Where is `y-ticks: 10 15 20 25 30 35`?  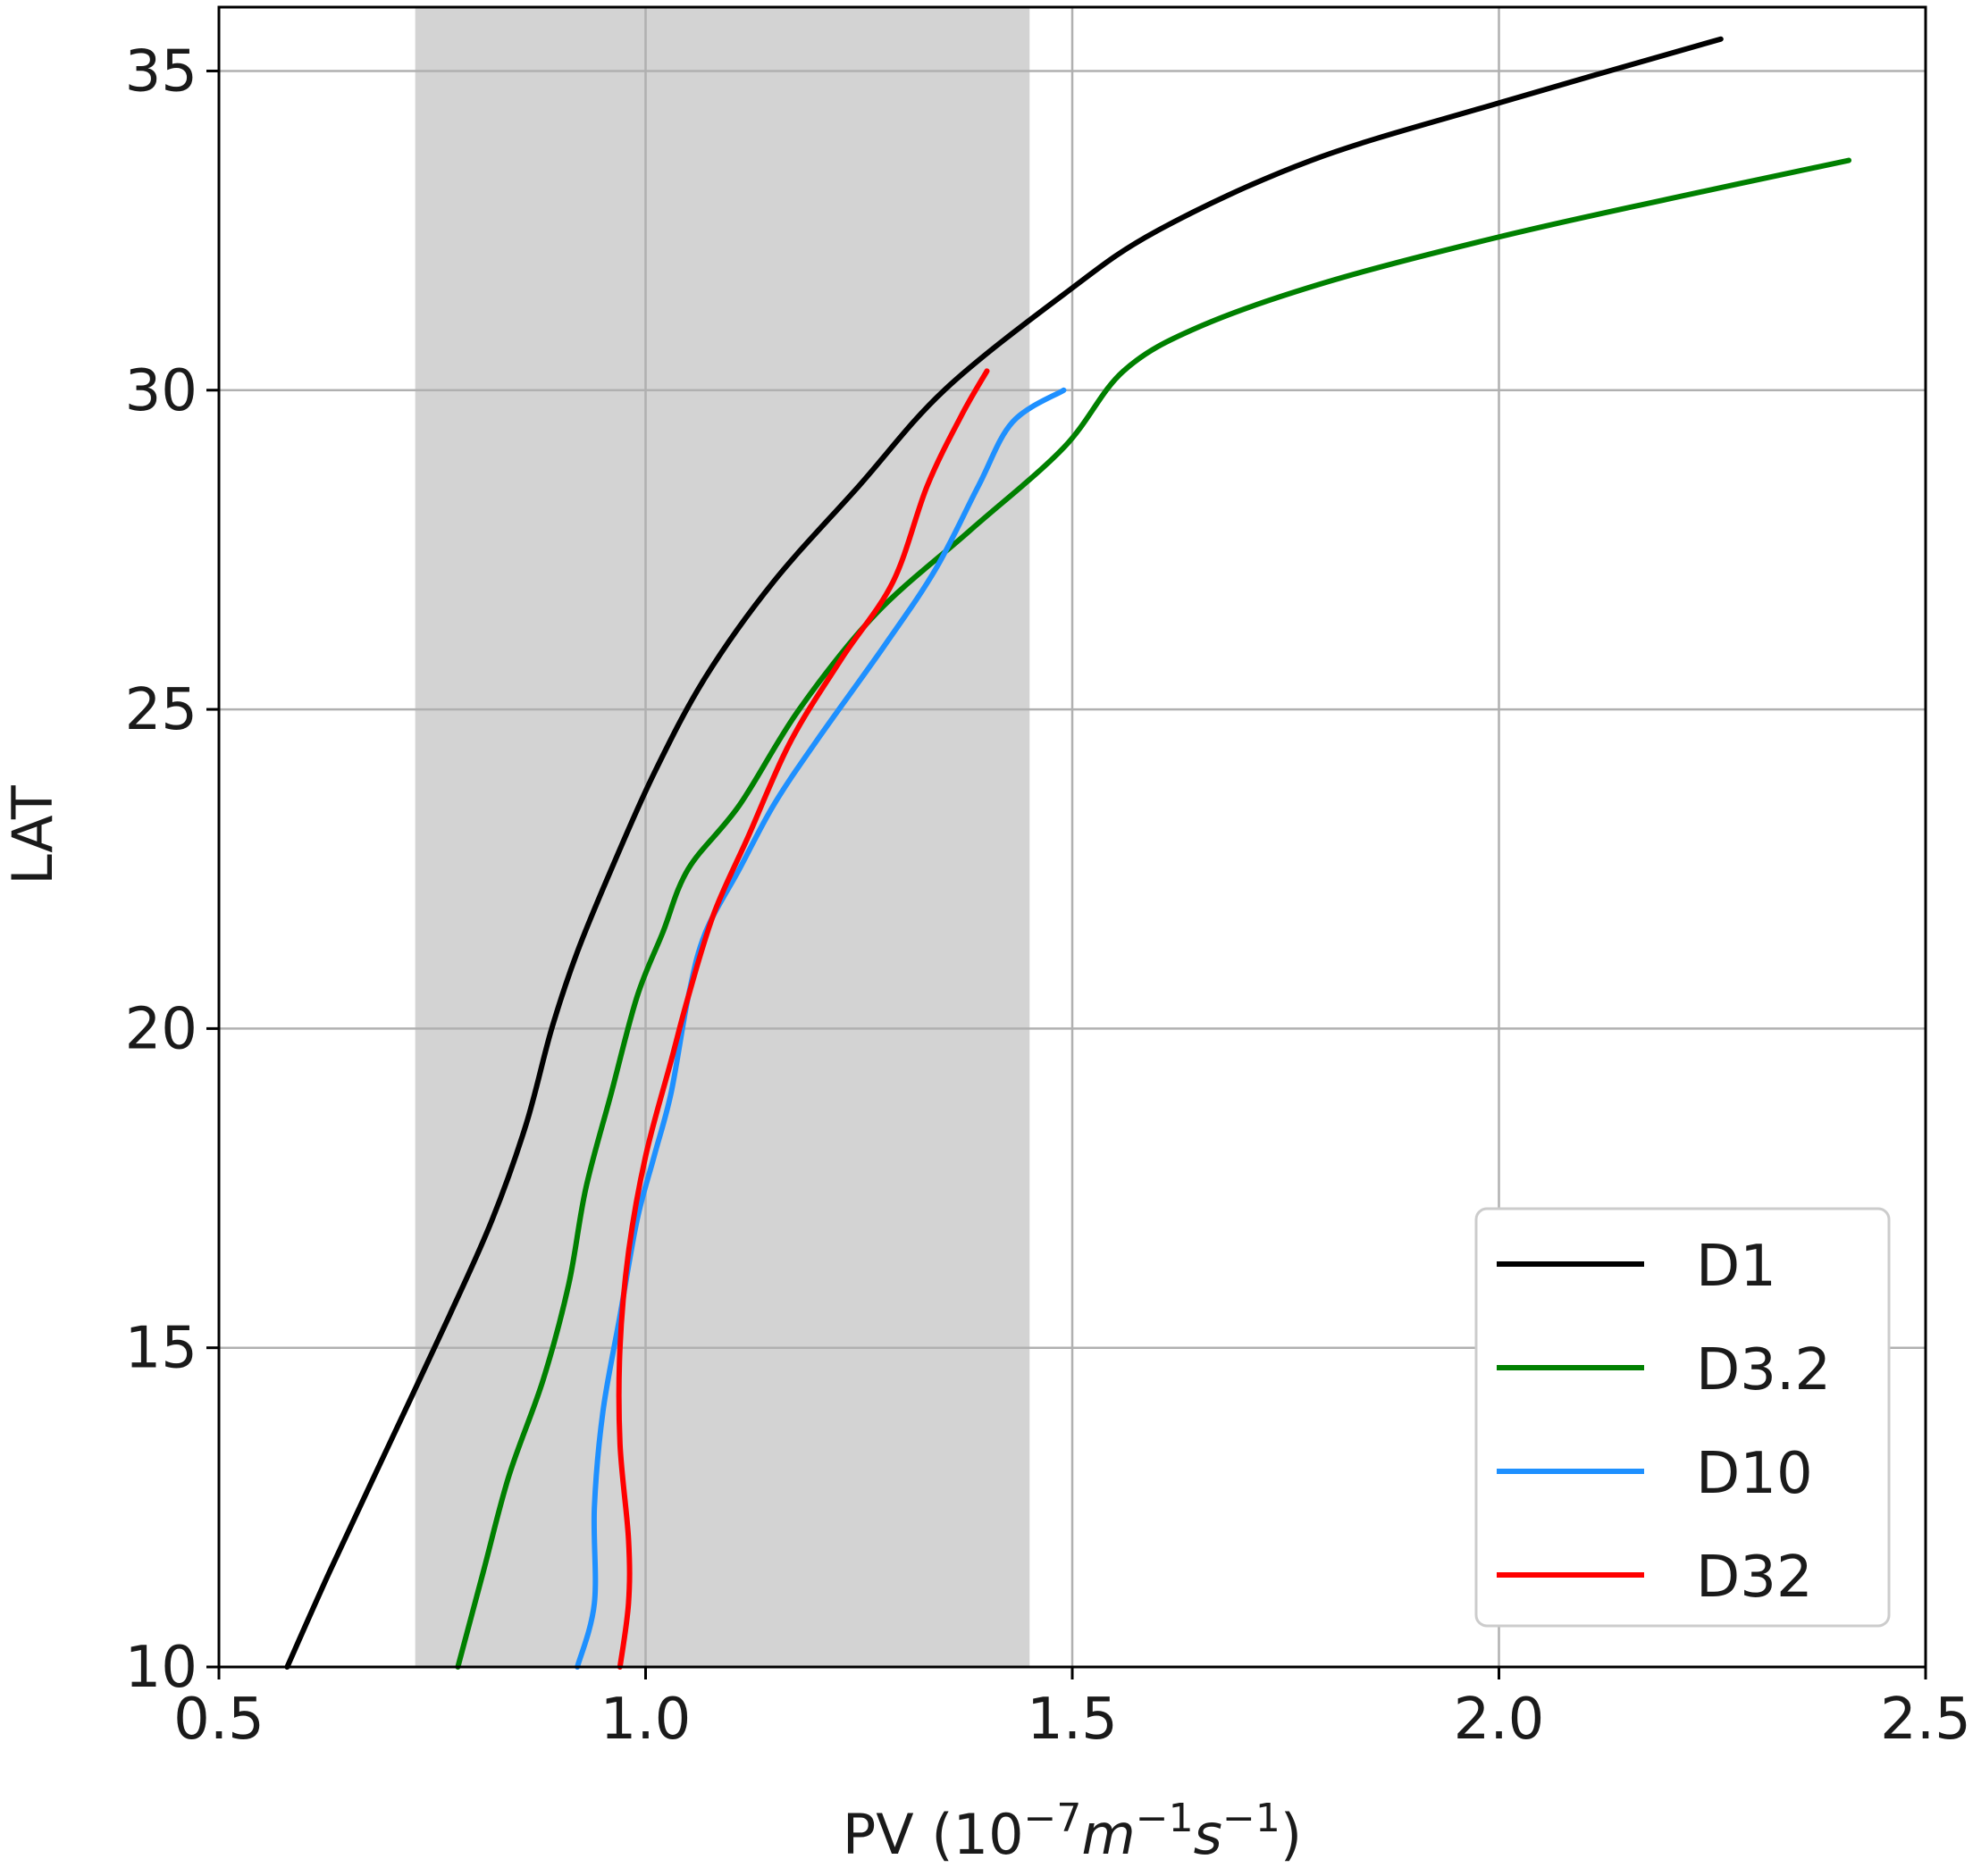 y-ticks: 10 15 20 25 30 35 is located at coordinates (172, 869).